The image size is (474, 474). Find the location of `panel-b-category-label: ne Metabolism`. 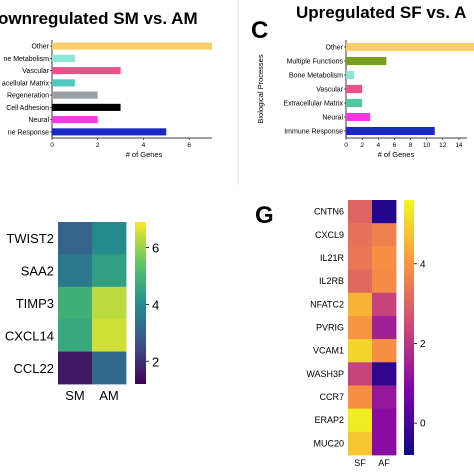

panel-b-category-label: ne Metabolism is located at coordinates (26, 59).